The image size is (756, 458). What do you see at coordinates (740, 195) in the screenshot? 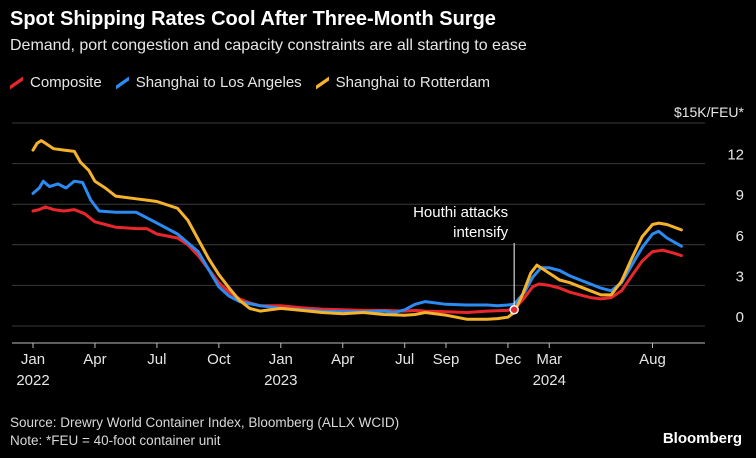
I see `y-tick-label: 9` at bounding box center [740, 195].